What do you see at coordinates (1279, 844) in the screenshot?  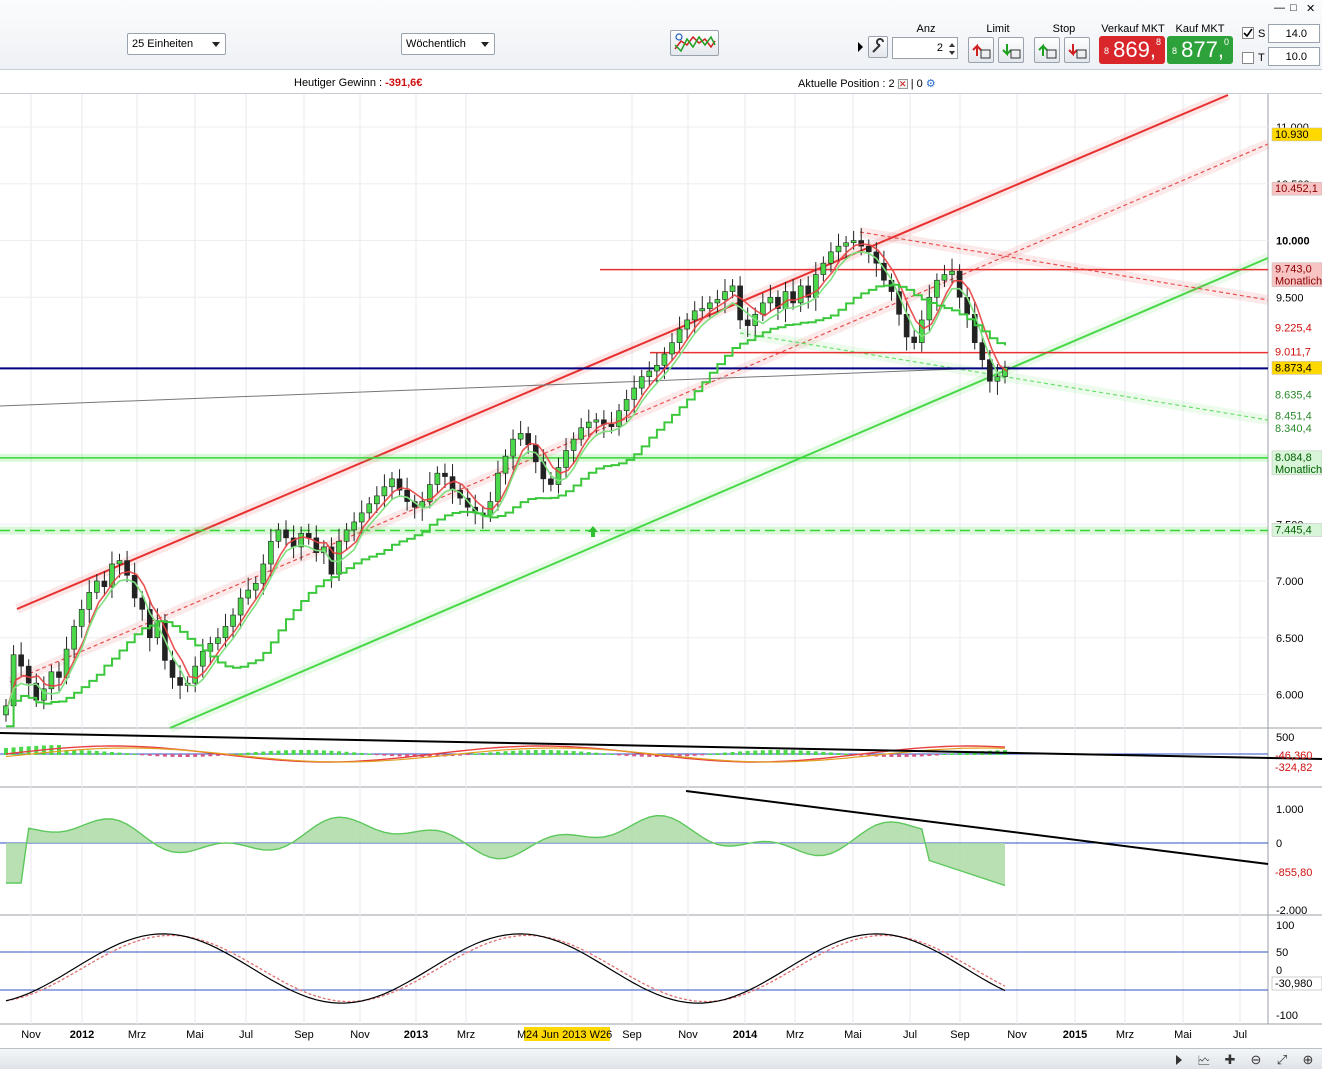 I see `oscillator-tick-label: 0` at bounding box center [1279, 844].